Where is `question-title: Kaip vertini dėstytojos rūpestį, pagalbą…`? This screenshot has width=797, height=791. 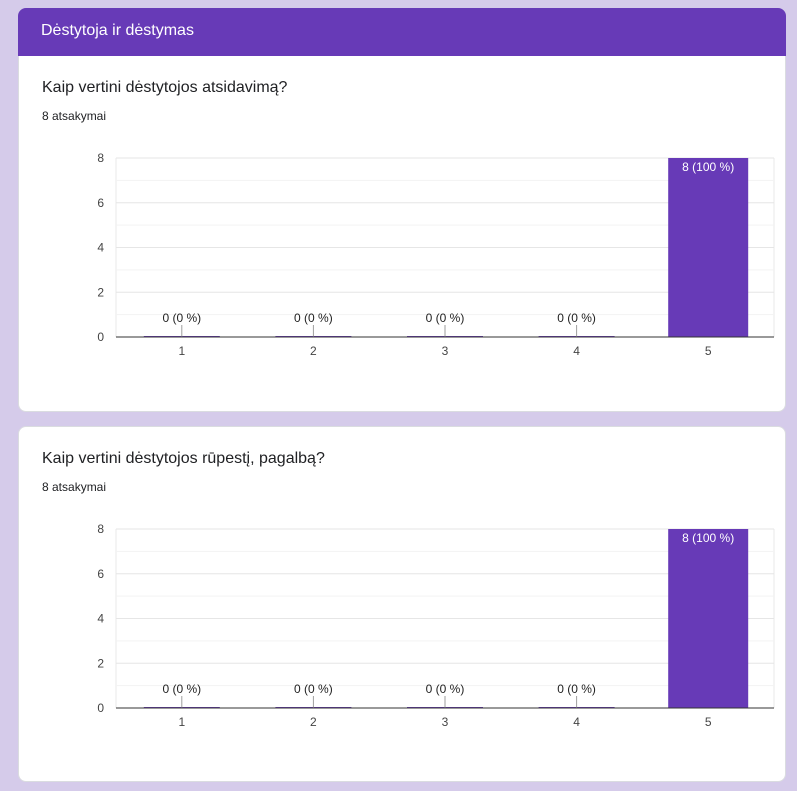 question-title: Kaip vertini dėstytojos rūpestį, pagalbą… is located at coordinates (183, 458).